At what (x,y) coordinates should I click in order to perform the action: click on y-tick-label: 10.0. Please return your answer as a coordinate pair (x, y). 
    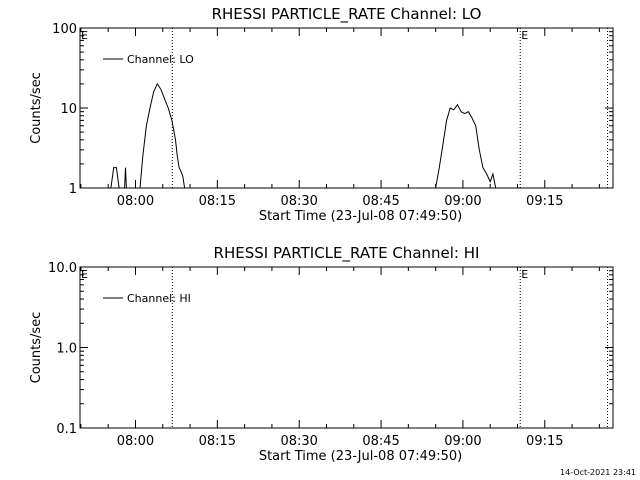
    Looking at the image, I should click on (62, 268).